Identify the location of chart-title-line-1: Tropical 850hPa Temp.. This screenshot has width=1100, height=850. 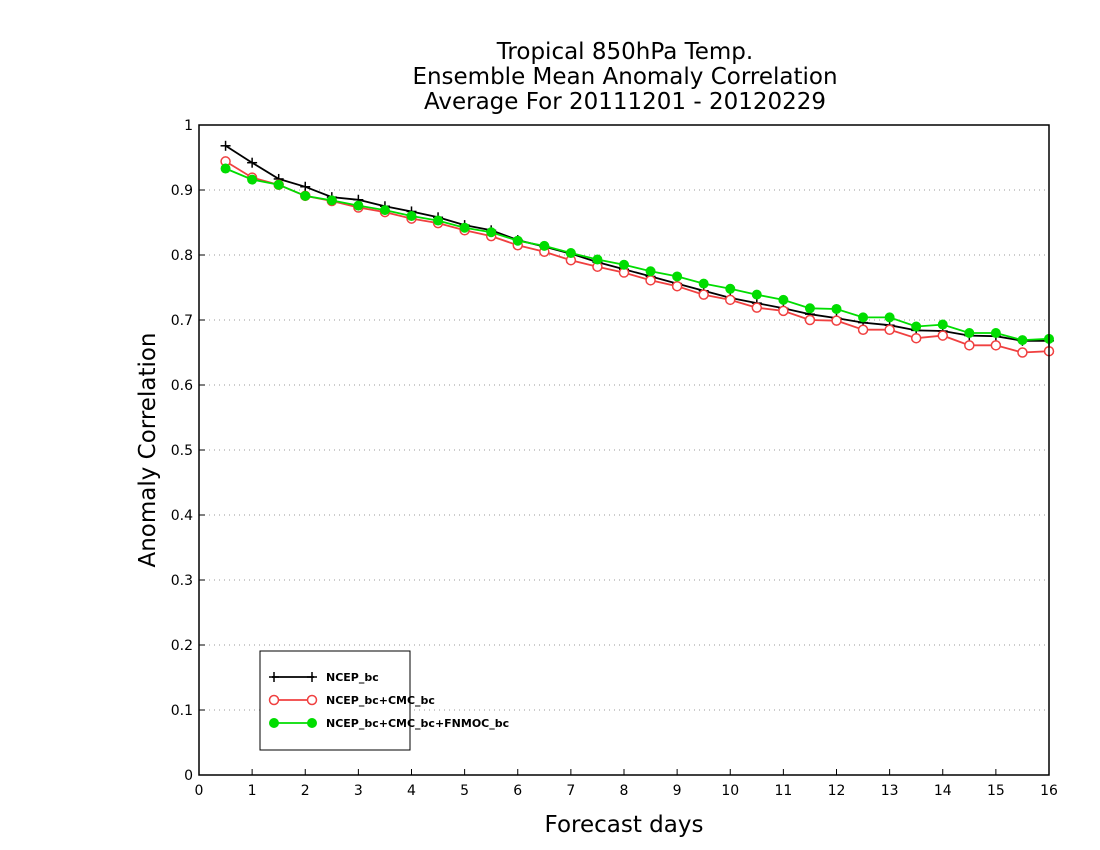
(624, 52).